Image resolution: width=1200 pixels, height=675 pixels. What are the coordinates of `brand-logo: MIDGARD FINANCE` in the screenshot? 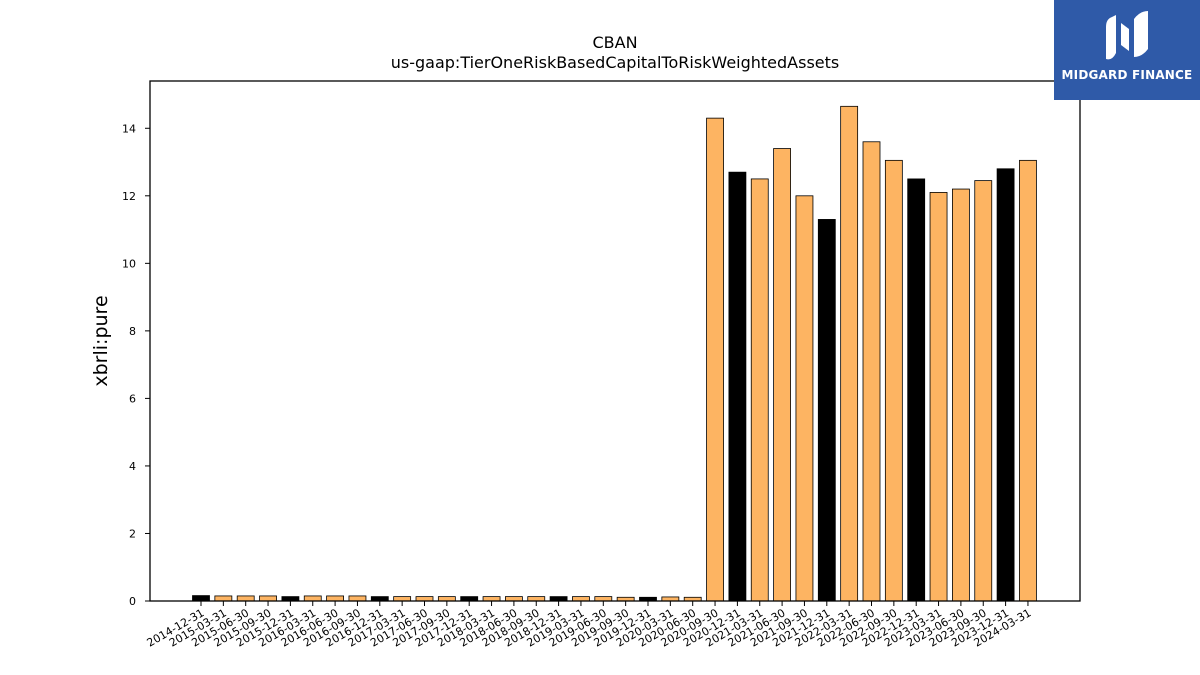 It's located at (1127, 50).